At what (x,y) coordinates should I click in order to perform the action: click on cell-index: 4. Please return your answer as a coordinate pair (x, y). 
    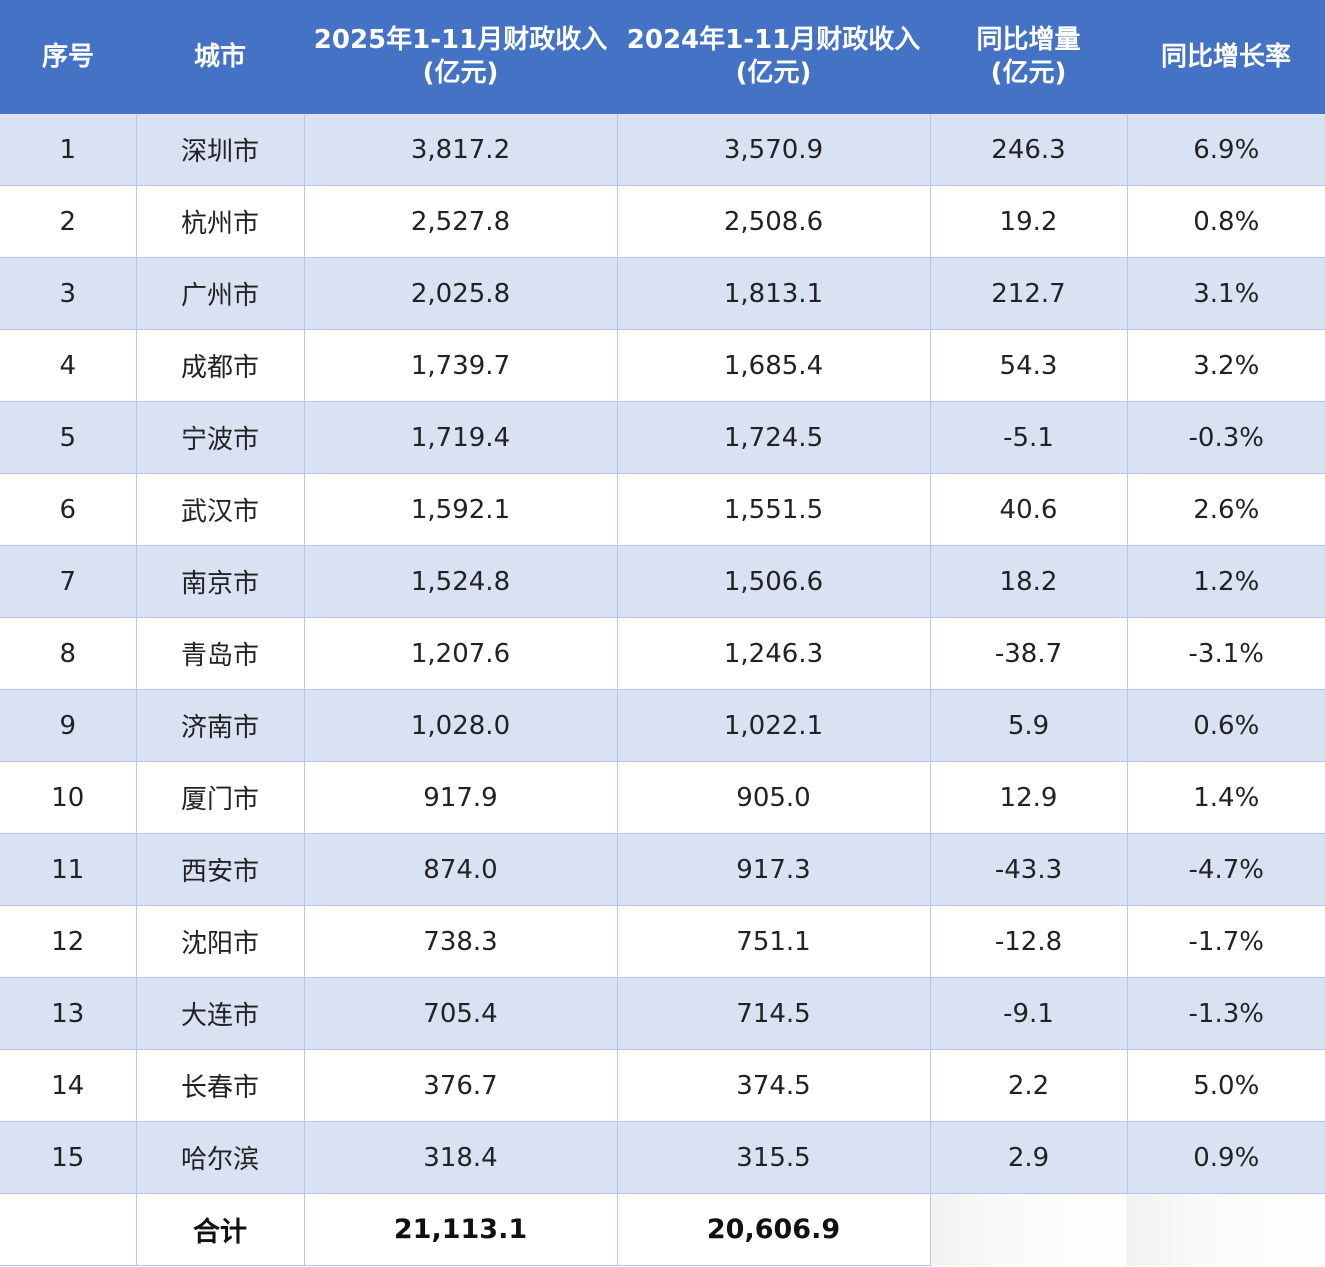
    Looking at the image, I should click on (68, 365).